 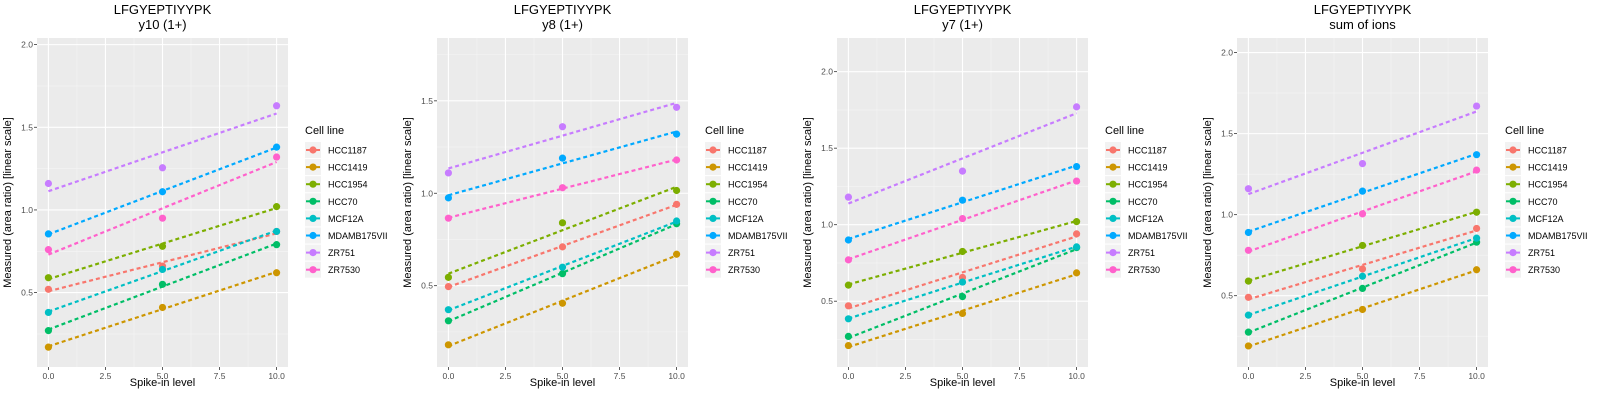 What do you see at coordinates (427, 286) in the screenshot?
I see `y-tick-label: 0.5` at bounding box center [427, 286].